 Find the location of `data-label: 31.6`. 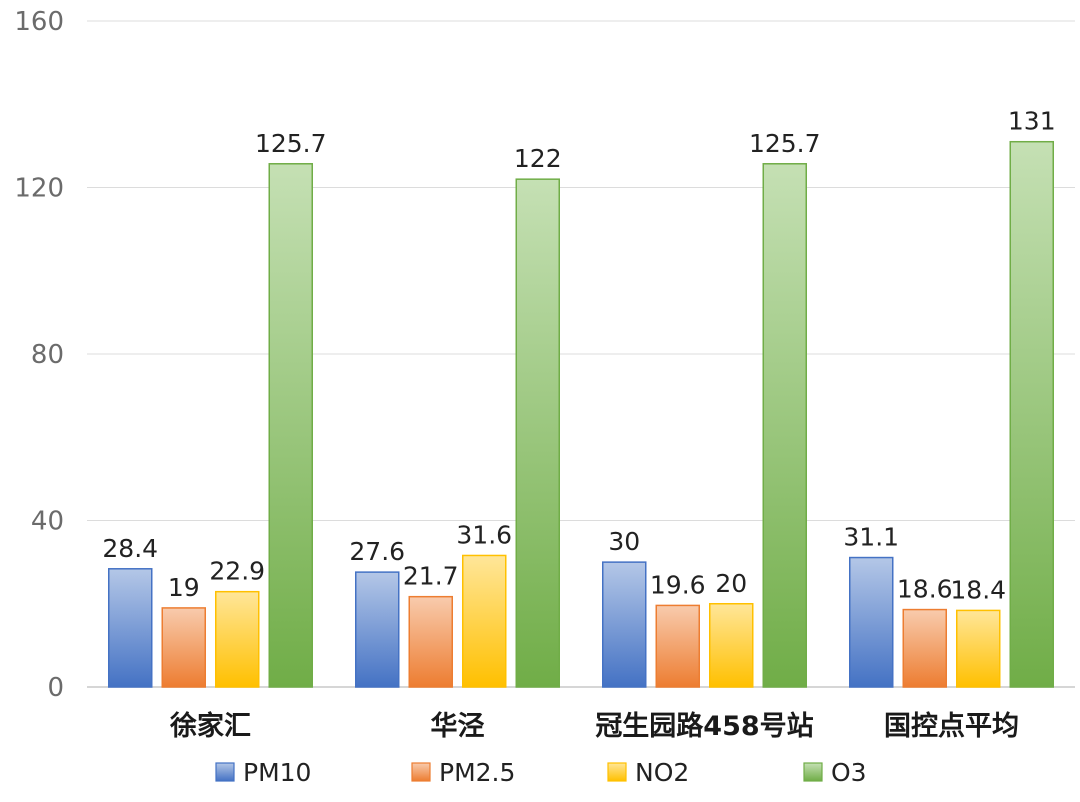

data-label: 31.6 is located at coordinates (484, 534).